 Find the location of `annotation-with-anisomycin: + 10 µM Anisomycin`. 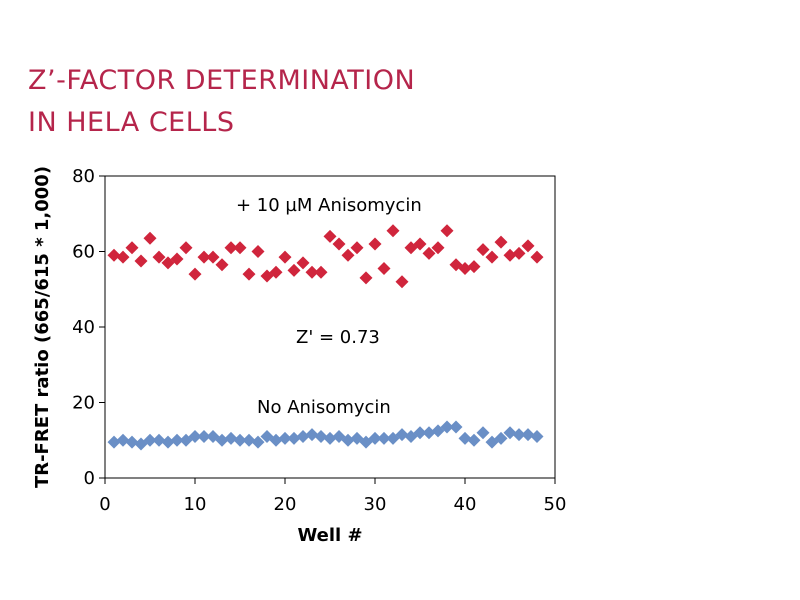

annotation-with-anisomycin: + 10 µM Anisomycin is located at coordinates (329, 205).